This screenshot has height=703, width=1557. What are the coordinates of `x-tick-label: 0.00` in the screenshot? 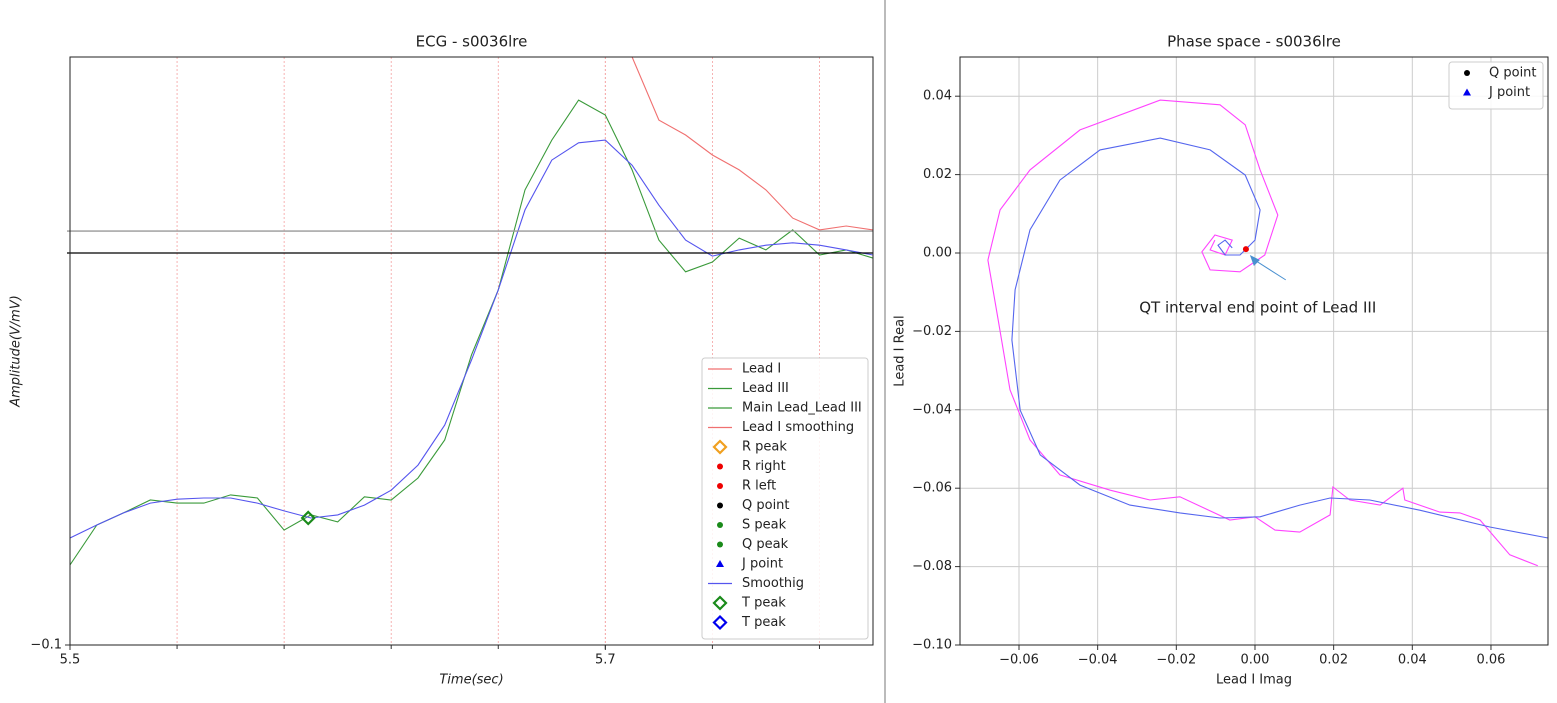 It's located at (1255, 660).